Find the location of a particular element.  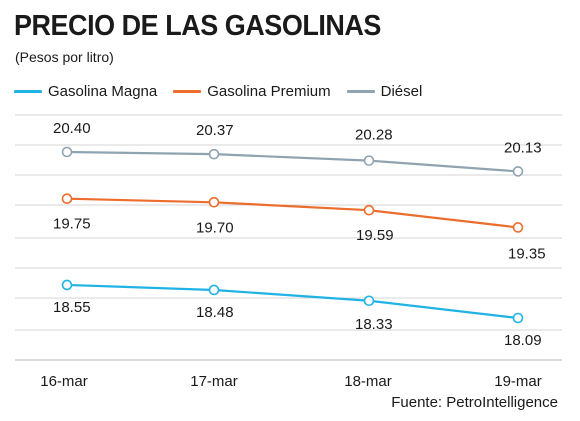

x-axis-ticks: 16-mar 17-mar 18-mar 19-mar is located at coordinates (291, 381).